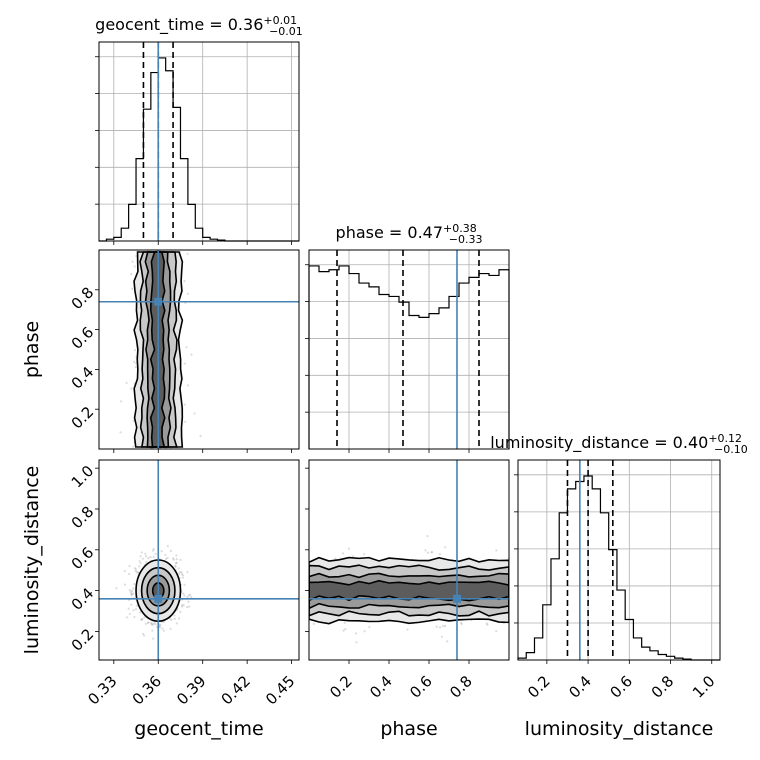  What do you see at coordinates (198, 729) in the screenshot?
I see `x-axis-label: geocent_time` at bounding box center [198, 729].